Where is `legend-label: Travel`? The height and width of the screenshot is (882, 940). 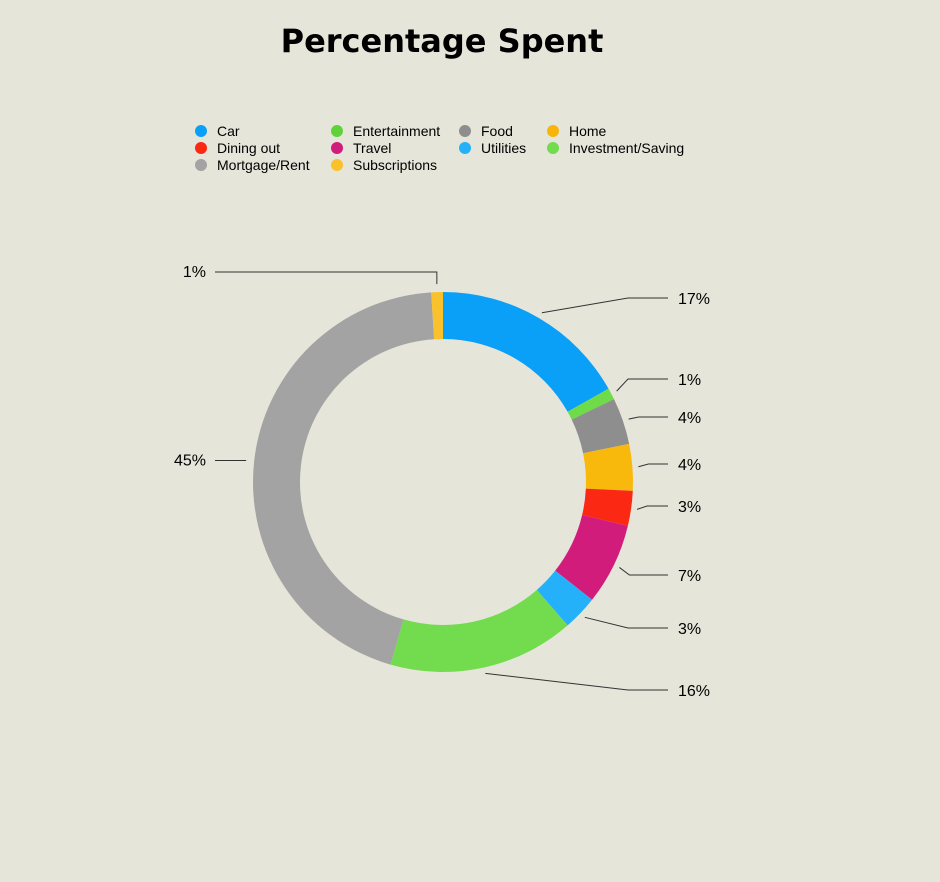
legend-label: Travel is located at coordinates (372, 148).